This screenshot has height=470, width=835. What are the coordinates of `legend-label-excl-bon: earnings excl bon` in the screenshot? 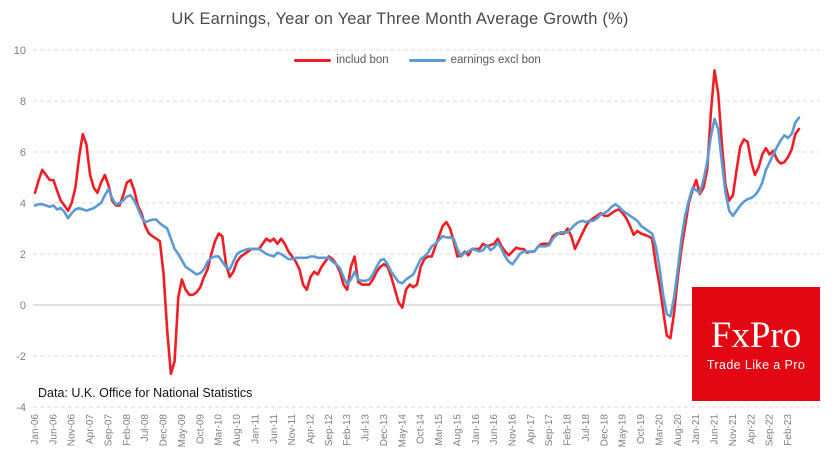 It's located at (495, 60).